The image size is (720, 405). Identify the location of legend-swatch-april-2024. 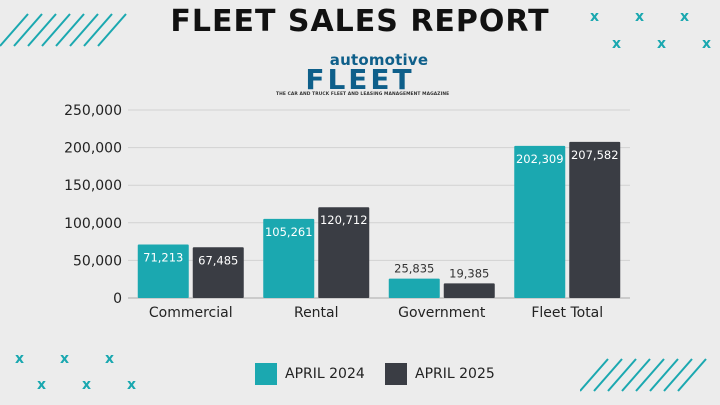
(266, 374).